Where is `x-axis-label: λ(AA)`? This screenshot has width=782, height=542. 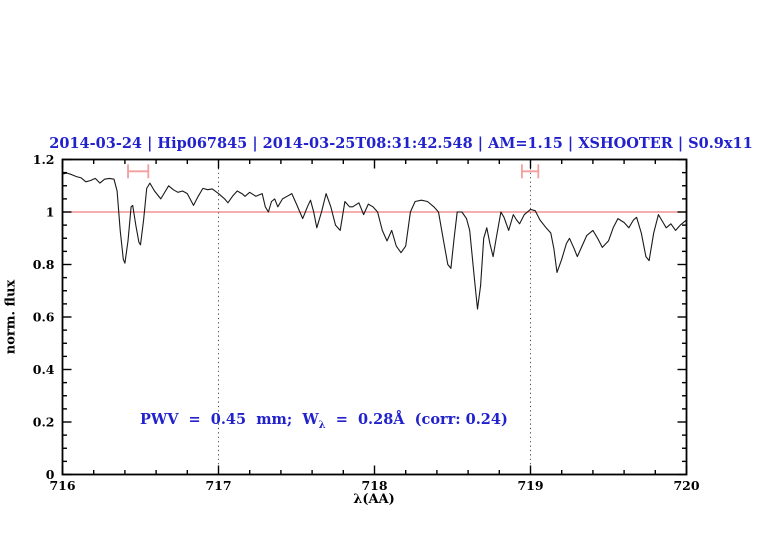 x-axis-label: λ(AA) is located at coordinates (374, 499).